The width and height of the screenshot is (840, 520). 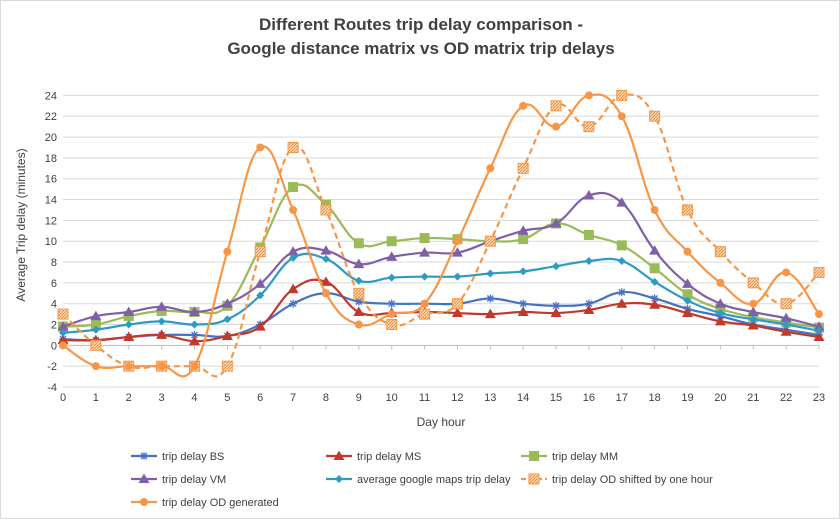 What do you see at coordinates (52, 388) in the screenshot?
I see `y-tick-label: -4` at bounding box center [52, 388].